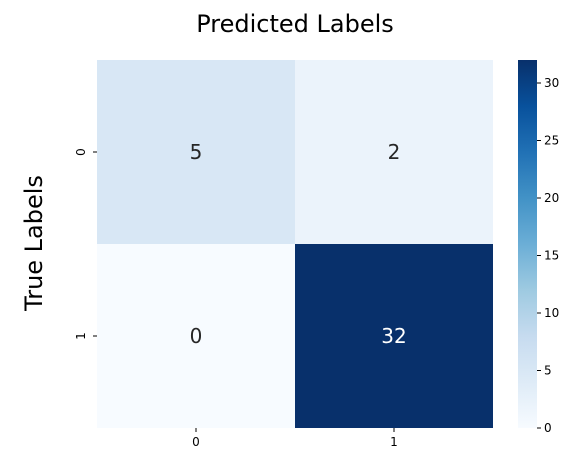 The width and height of the screenshot is (573, 462). Describe the element at coordinates (551, 83) in the screenshot. I see `colorbar-tick-label-6: 30` at that location.